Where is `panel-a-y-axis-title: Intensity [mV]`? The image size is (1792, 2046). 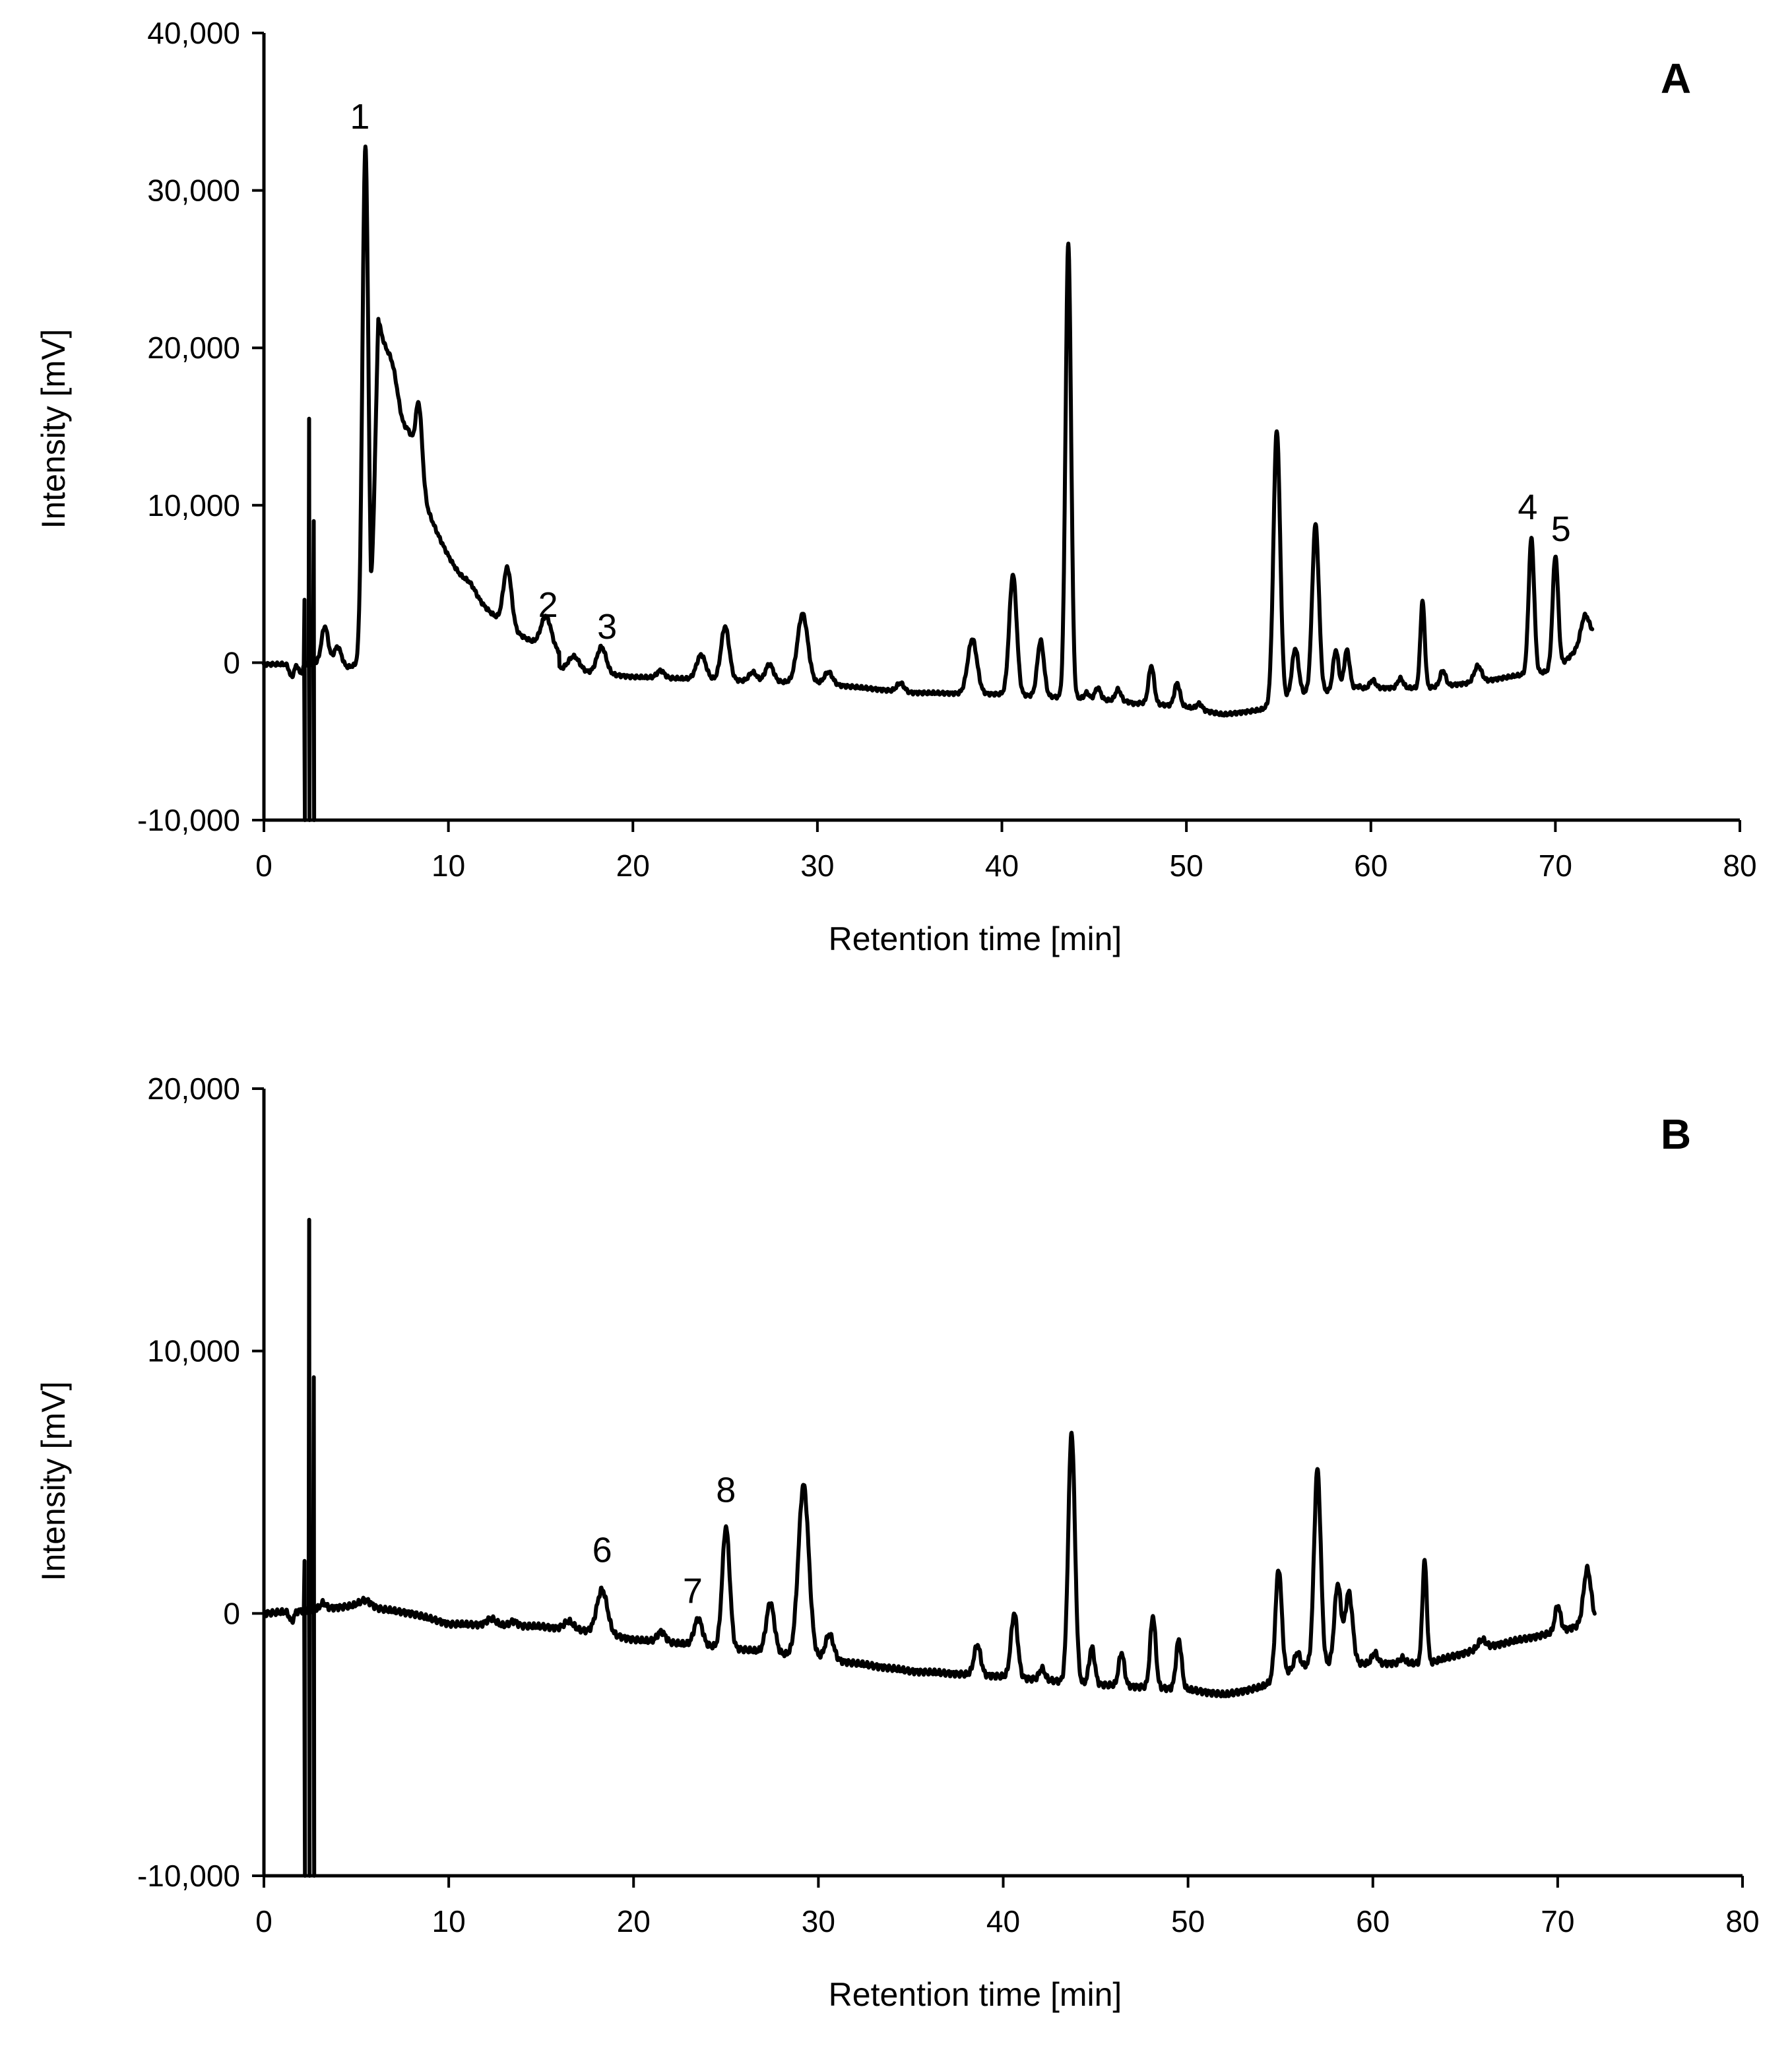
panel-a-y-axis-title: Intensity [mV] is located at coordinates (53, 429).